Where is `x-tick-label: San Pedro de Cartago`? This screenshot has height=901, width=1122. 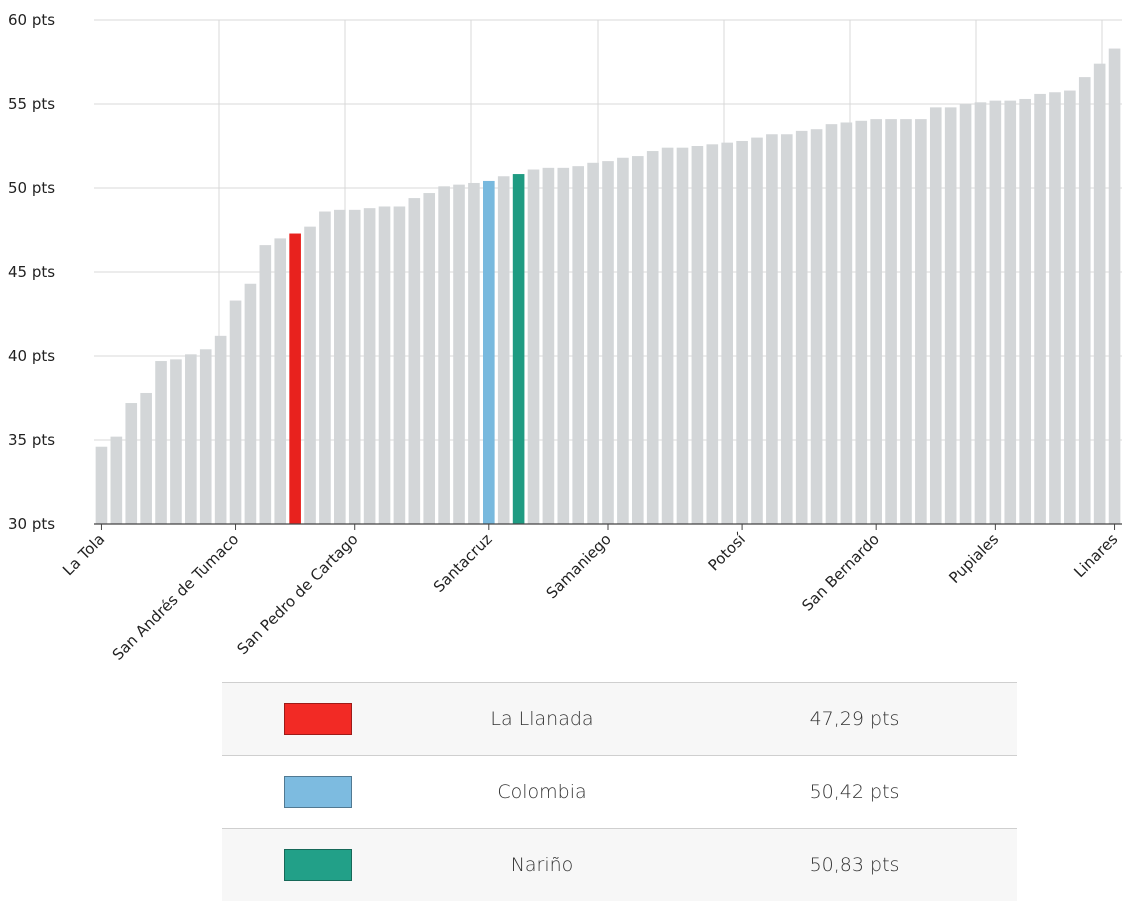 x-tick-label: San Pedro de Cartago is located at coordinates (297, 594).